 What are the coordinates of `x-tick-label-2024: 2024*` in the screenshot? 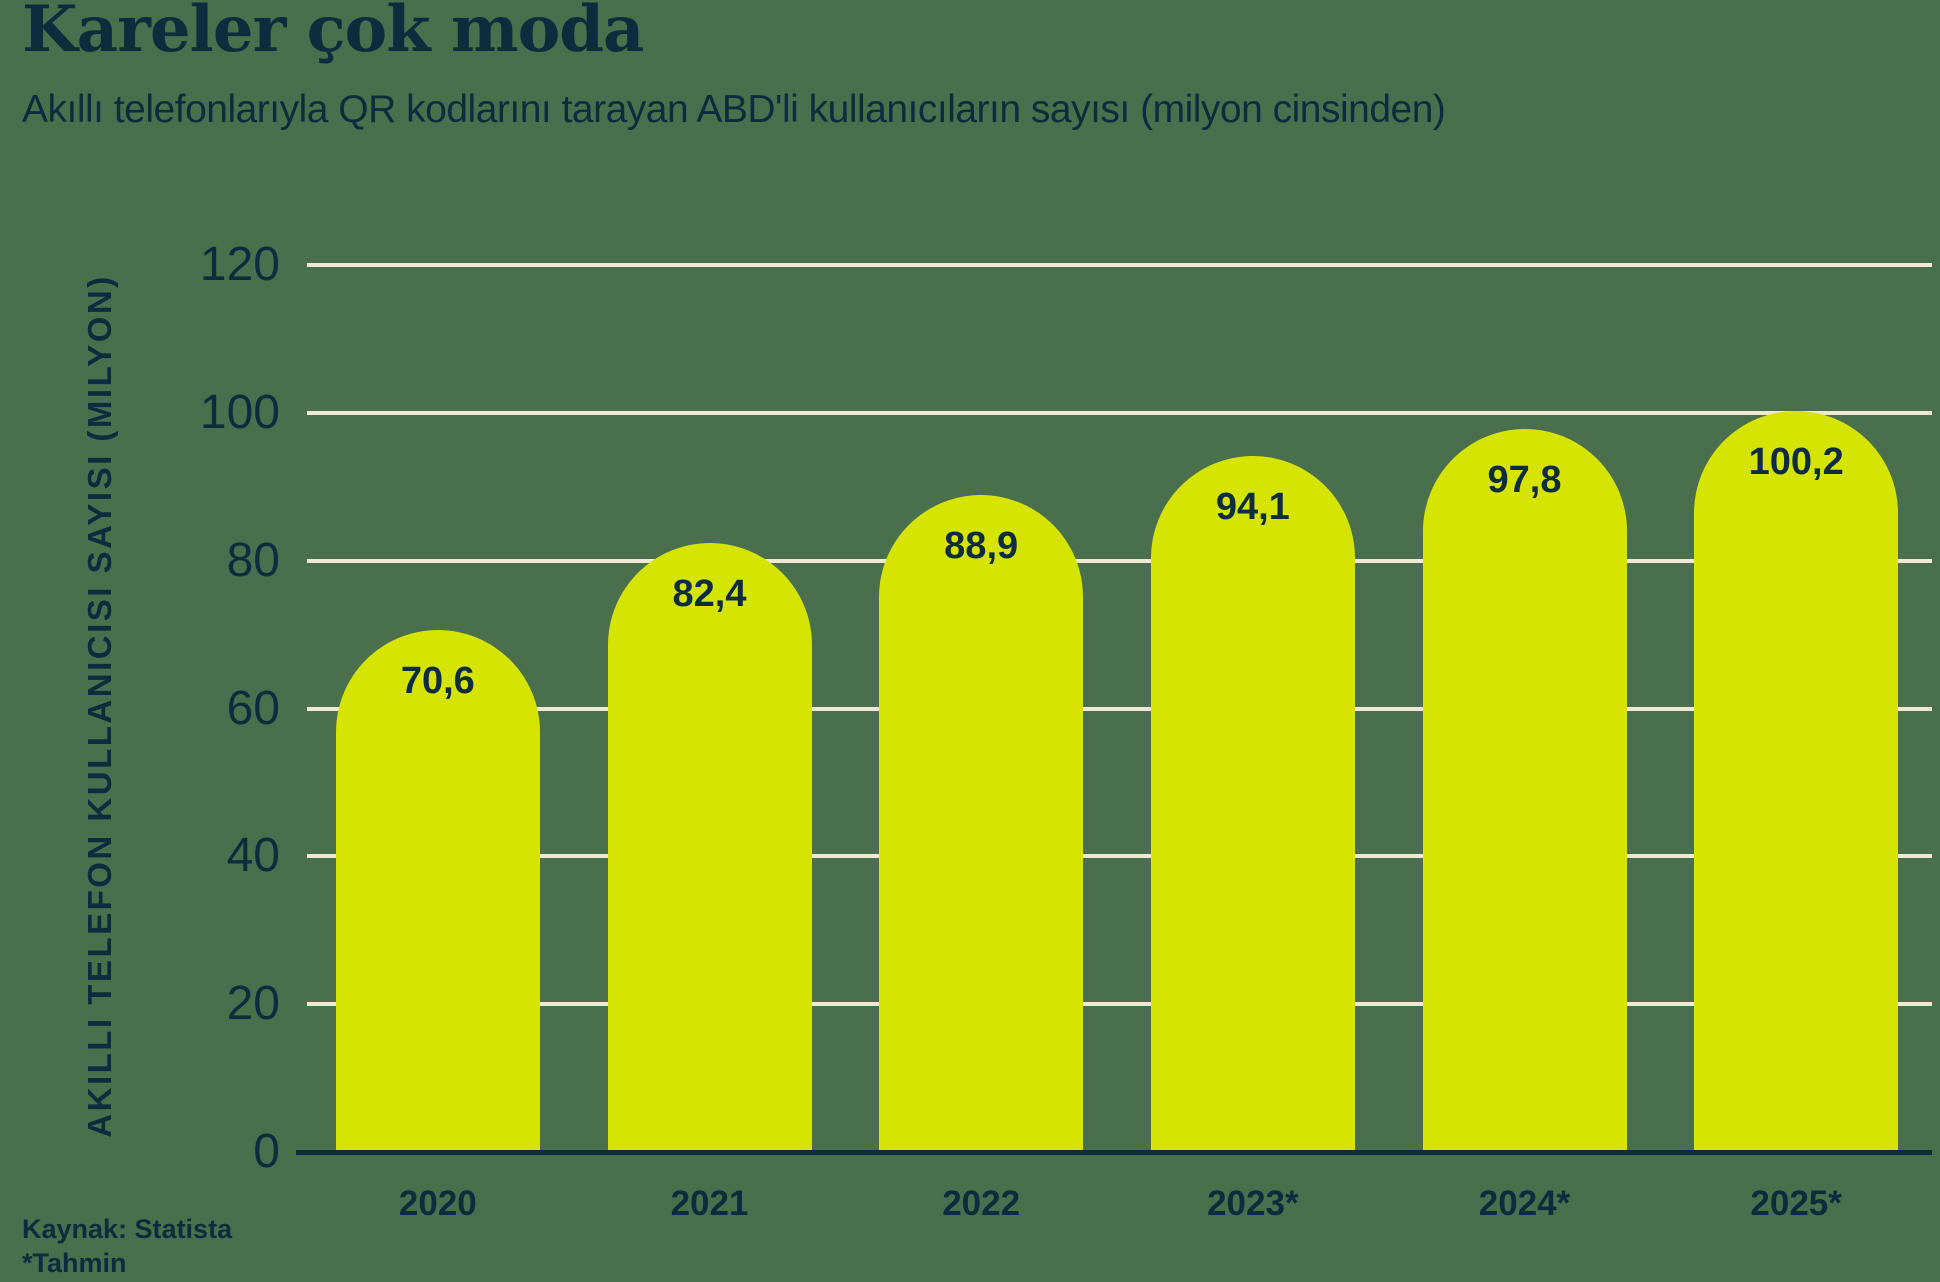 It's located at (1524, 1203).